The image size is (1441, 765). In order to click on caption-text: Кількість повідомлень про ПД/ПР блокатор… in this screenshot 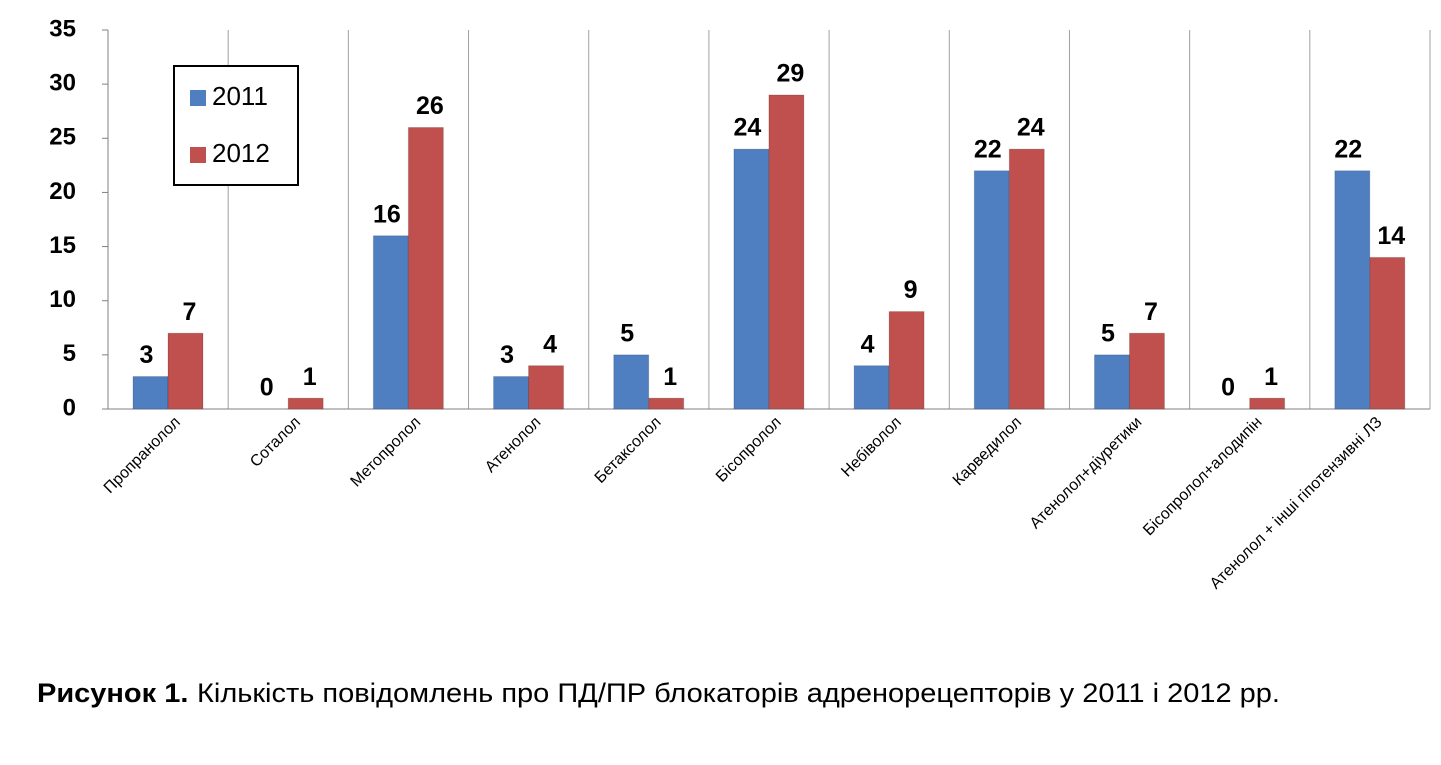, I will do `click(738, 693)`.